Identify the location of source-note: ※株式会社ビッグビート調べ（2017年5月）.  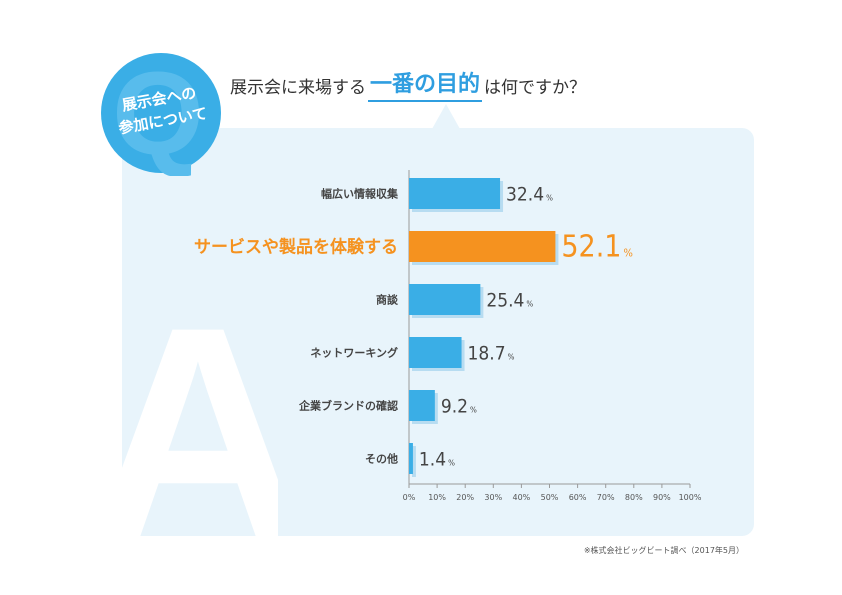
(663, 550).